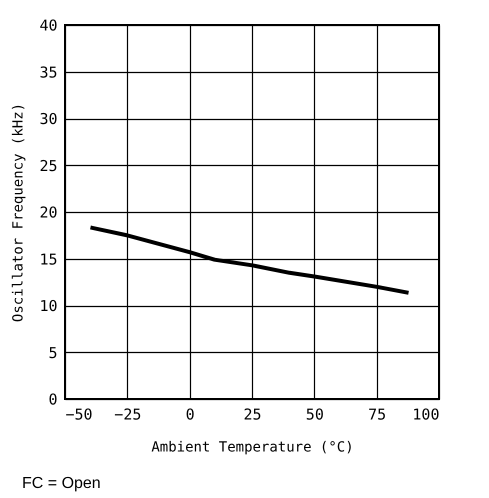 Image resolution: width=489 pixels, height=498 pixels. Describe the element at coordinates (426, 415) in the screenshot. I see `x-tick-label: 100` at that location.